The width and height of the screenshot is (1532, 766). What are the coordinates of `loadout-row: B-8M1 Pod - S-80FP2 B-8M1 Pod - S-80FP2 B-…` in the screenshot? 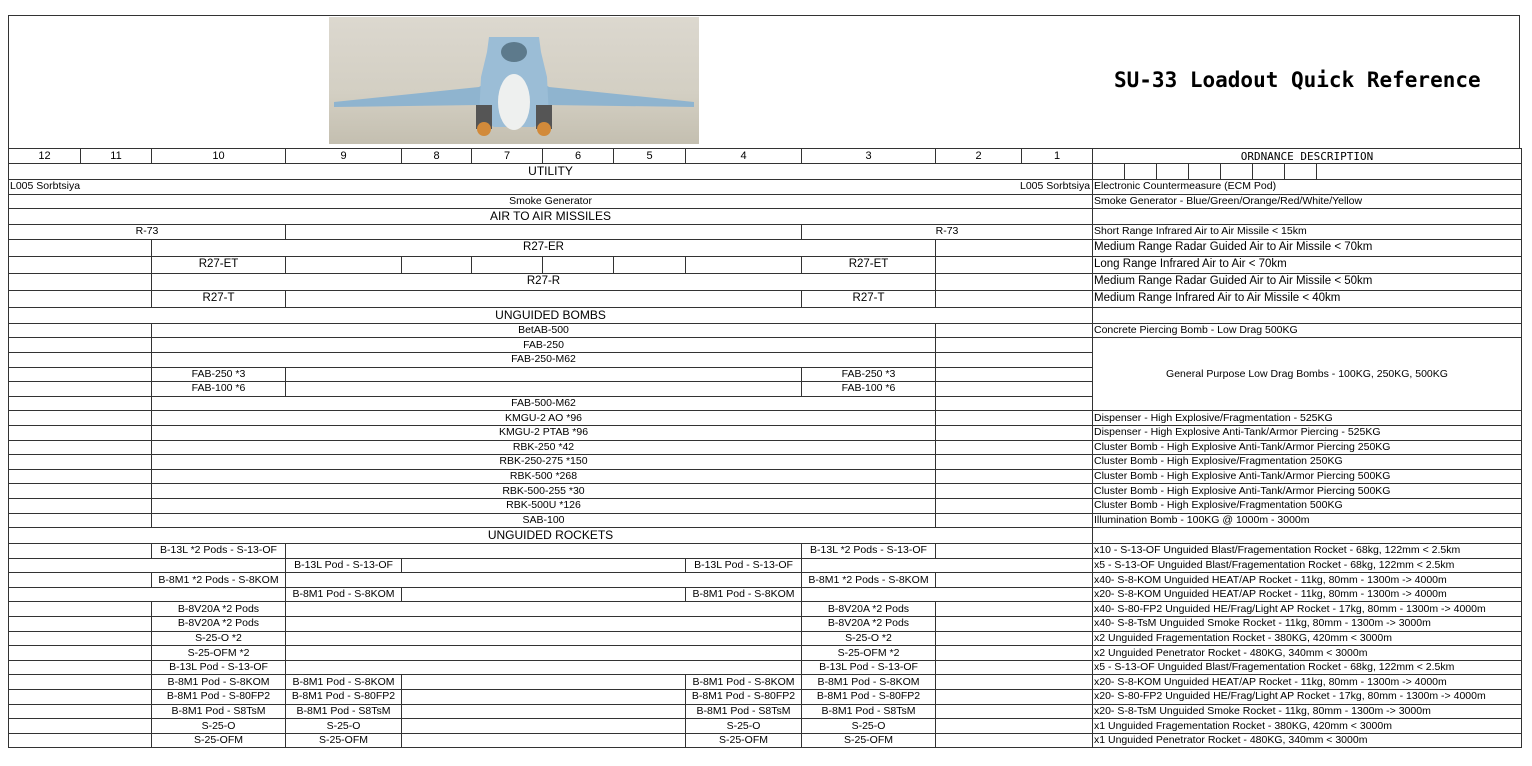 It's located at (765, 697).